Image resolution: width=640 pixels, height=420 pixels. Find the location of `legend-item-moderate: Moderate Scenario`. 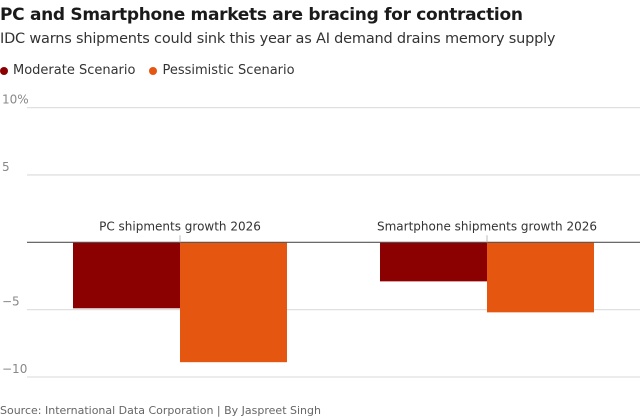

legend-item-moderate: Moderate Scenario is located at coordinates (67, 70).